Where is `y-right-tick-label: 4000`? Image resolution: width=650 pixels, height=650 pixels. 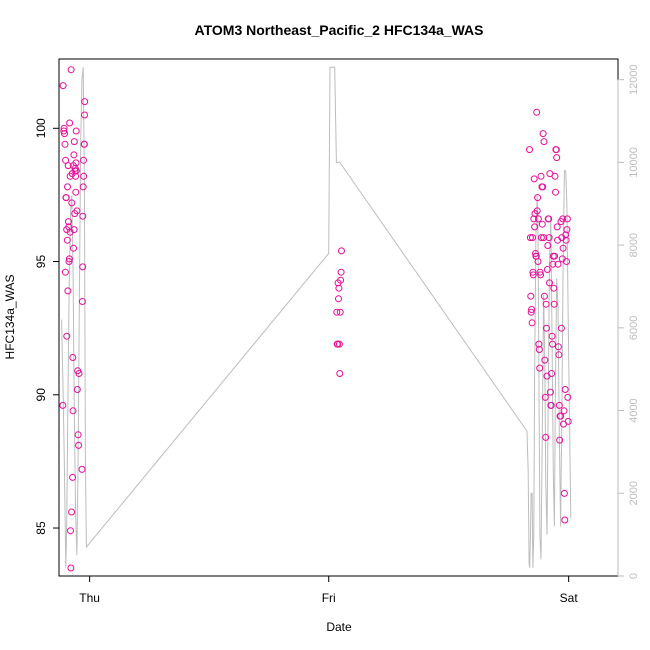
y-right-tick-label: 4000 is located at coordinates (634, 410).